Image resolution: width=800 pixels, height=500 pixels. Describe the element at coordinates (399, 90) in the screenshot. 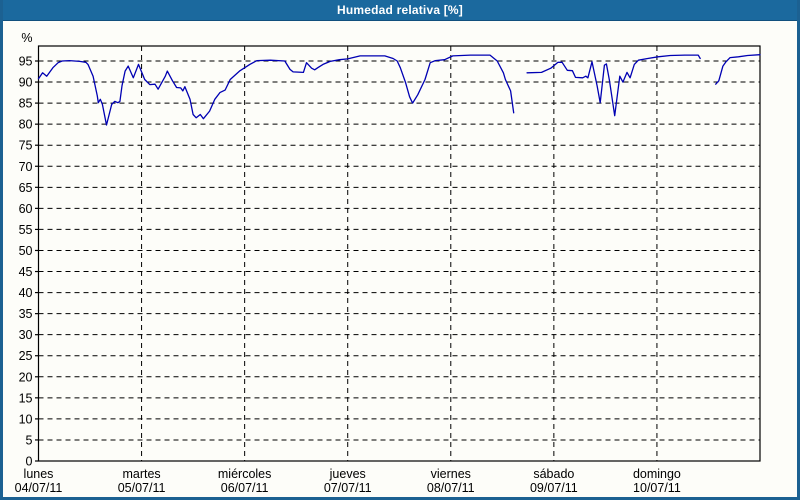

I see `humidity-series` at that location.